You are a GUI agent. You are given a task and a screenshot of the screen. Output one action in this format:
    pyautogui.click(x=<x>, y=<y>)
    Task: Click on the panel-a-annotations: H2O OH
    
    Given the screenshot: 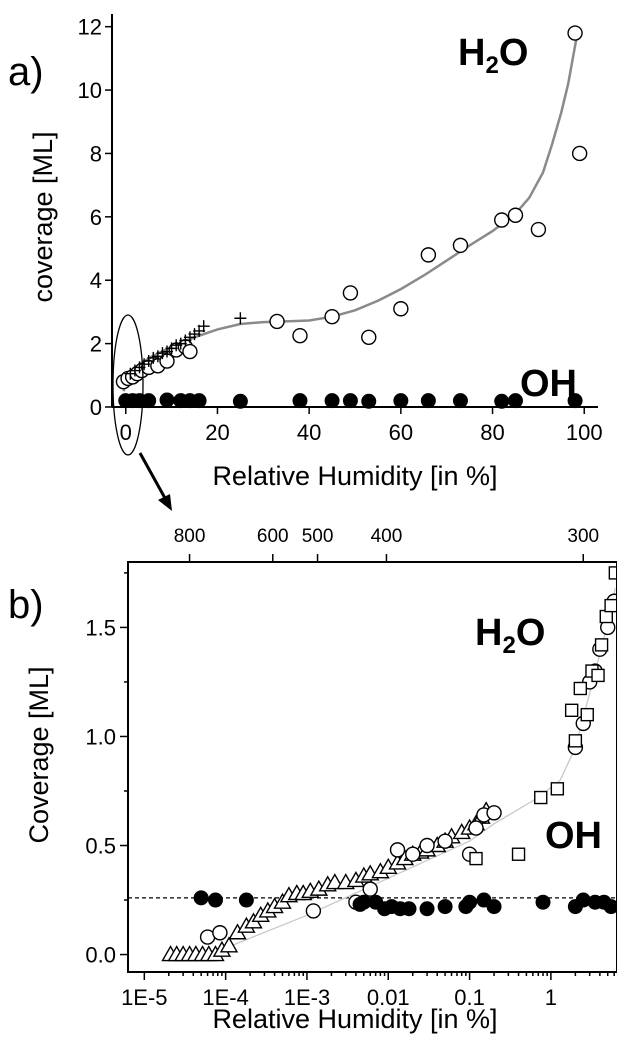 What is the action you would take?
    pyautogui.click(x=517, y=218)
    